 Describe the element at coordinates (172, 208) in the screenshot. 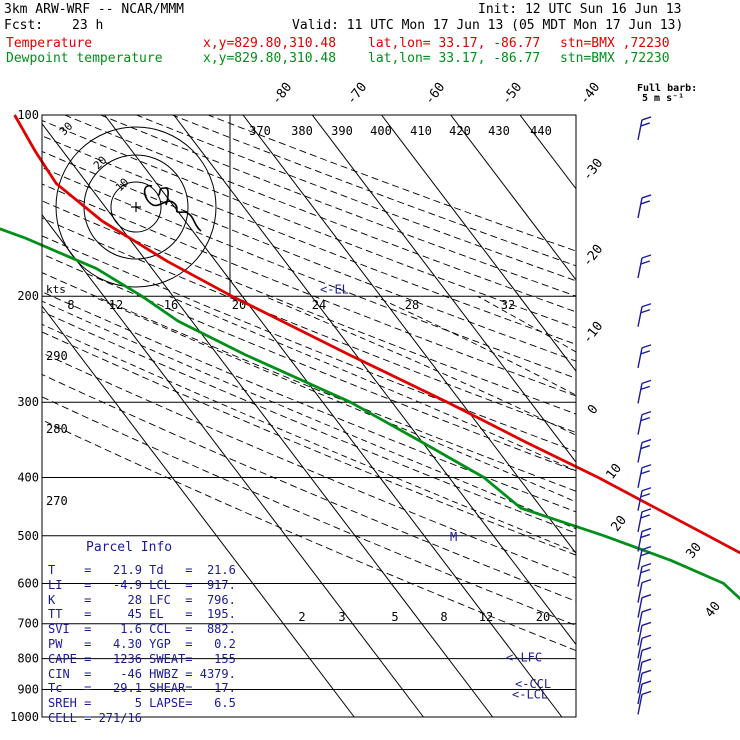

I see `hodograph-trace` at that location.